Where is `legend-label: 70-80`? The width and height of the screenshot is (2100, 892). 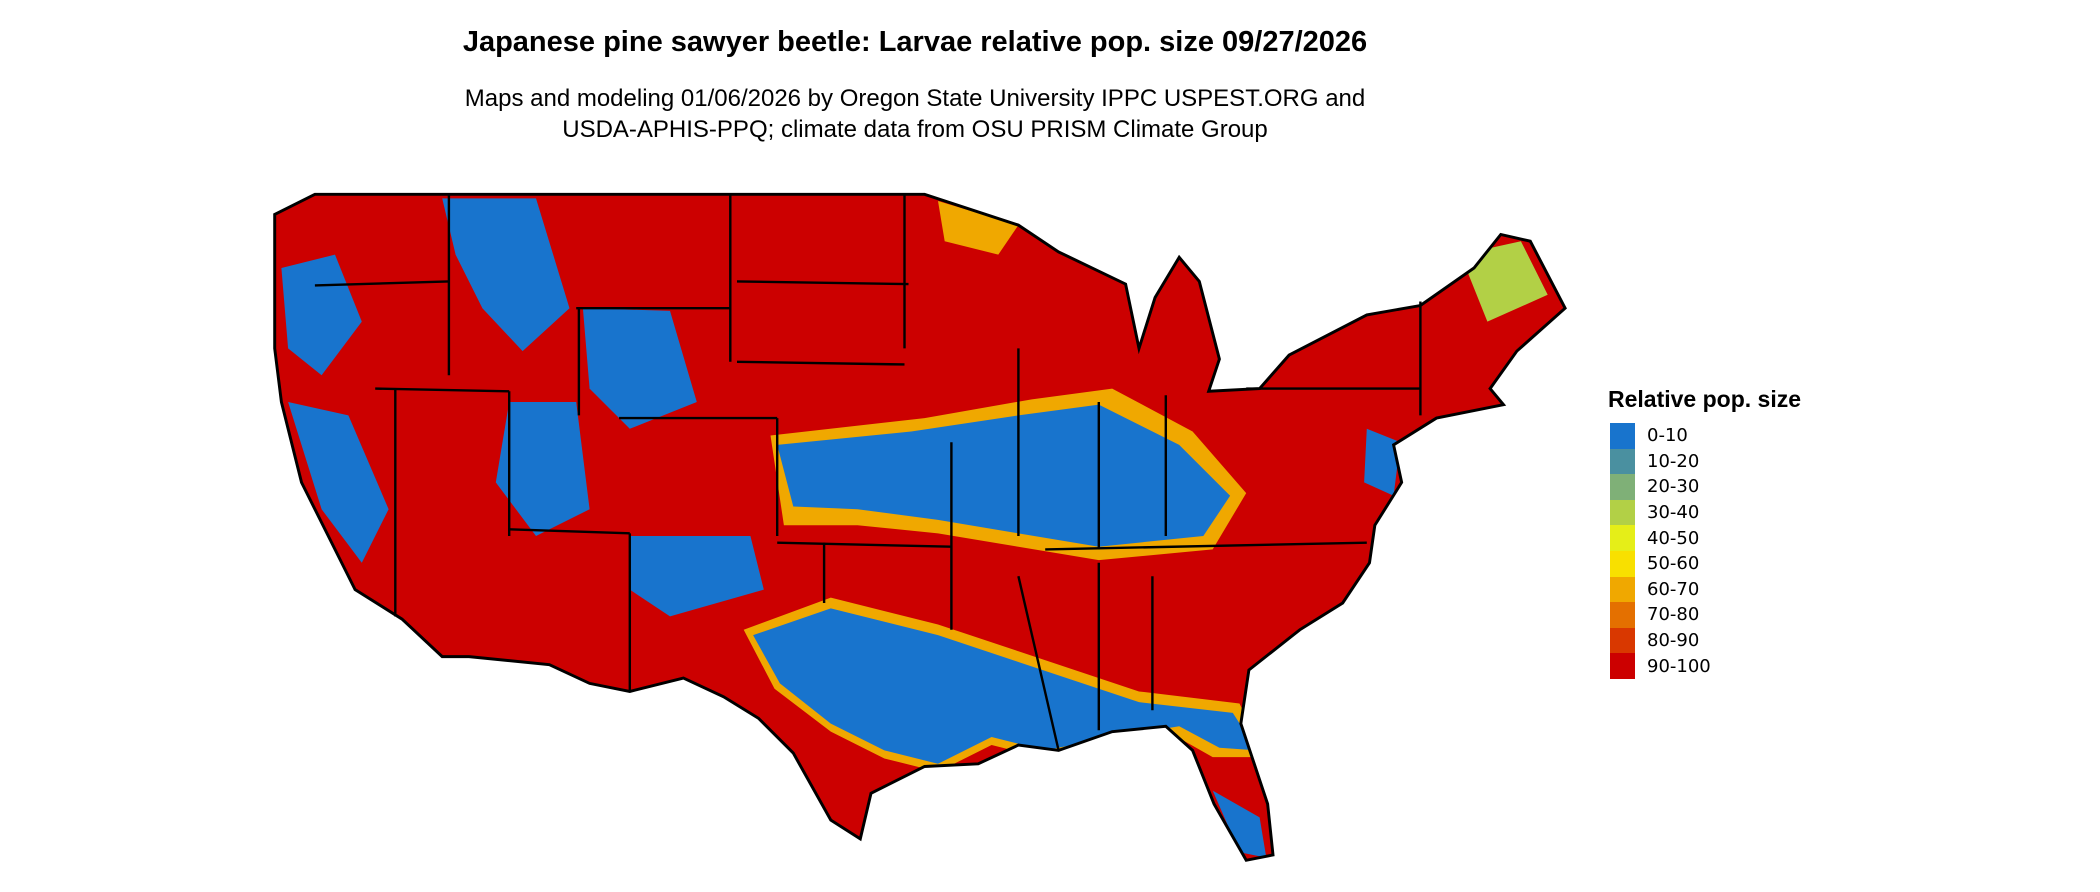 legend-label: 70-80 is located at coordinates (1673, 615).